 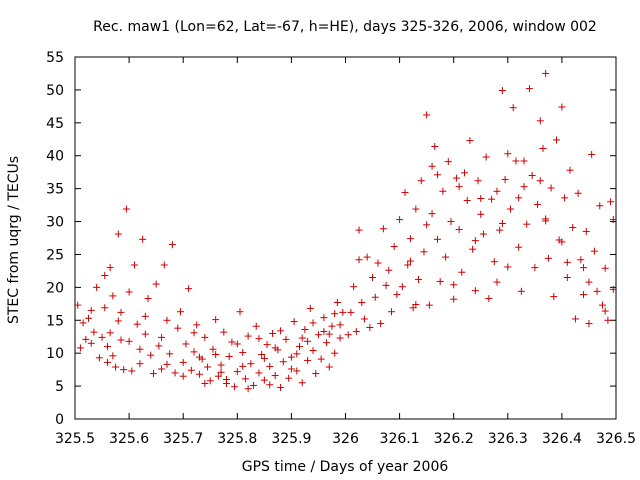 I want to click on x-tick-label: 325.8, so click(x=237, y=439).